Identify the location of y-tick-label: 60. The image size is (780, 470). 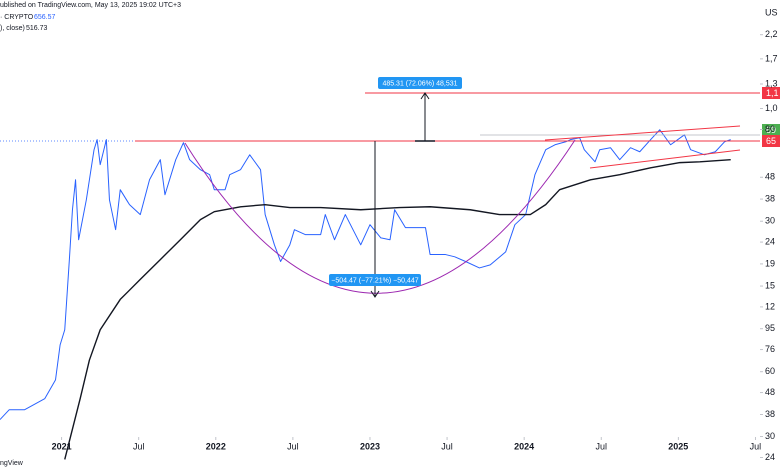
(770, 371).